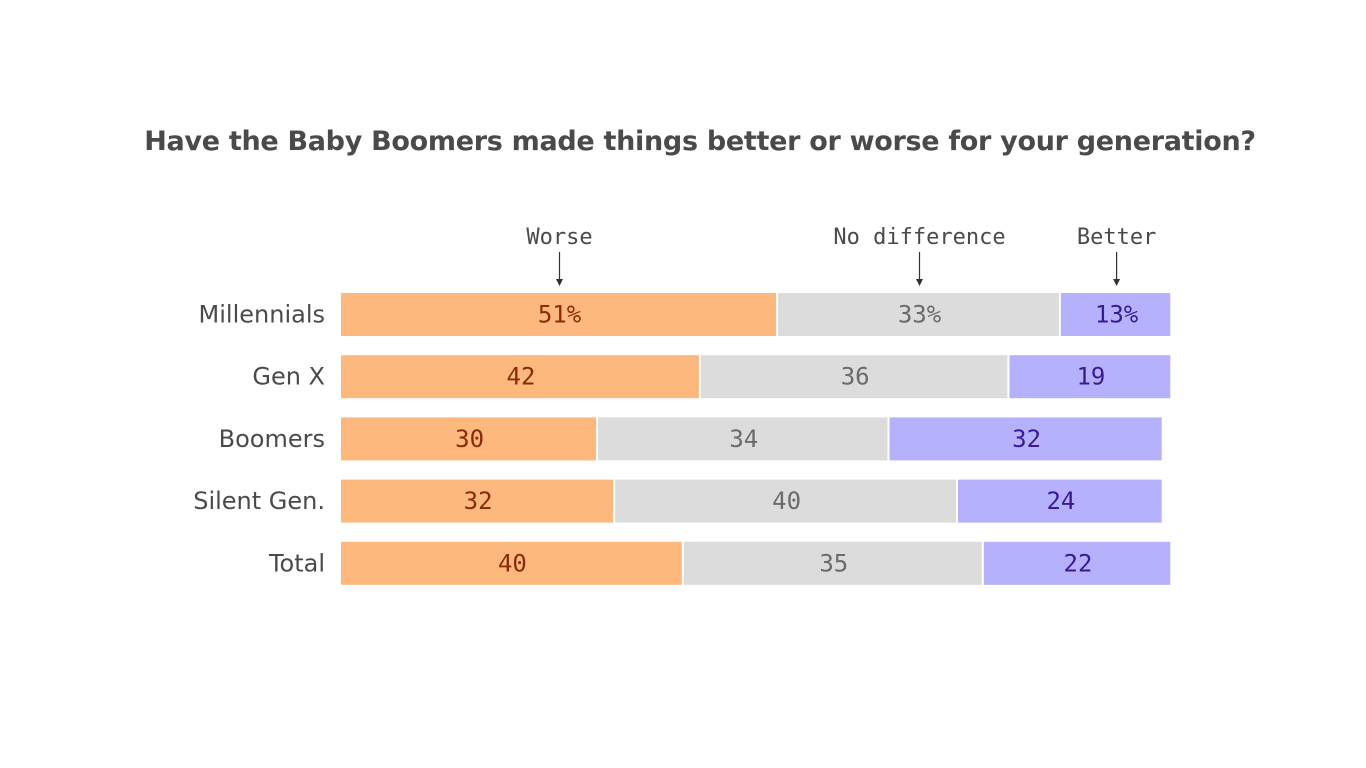  I want to click on category-label: Gen X, so click(288, 377).